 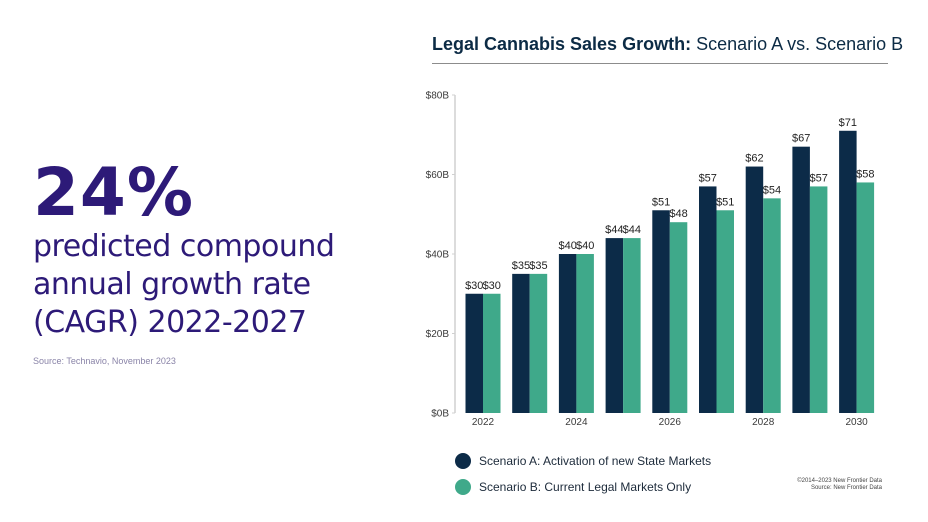 What do you see at coordinates (492, 286) in the screenshot?
I see `data-label-scenario-b: $30` at bounding box center [492, 286].